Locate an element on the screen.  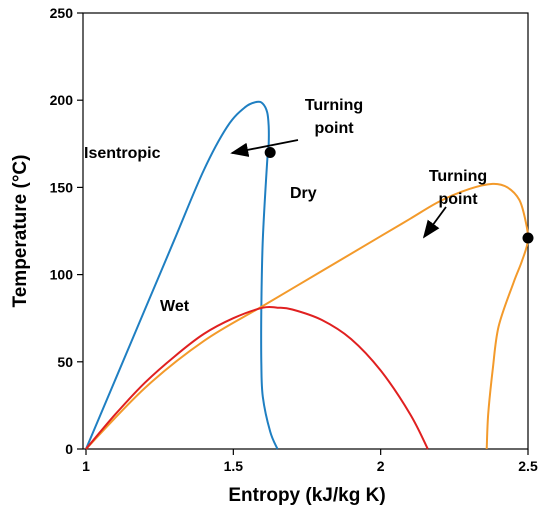
turning-point-label-1-line2: point is located at coordinates (334, 128).